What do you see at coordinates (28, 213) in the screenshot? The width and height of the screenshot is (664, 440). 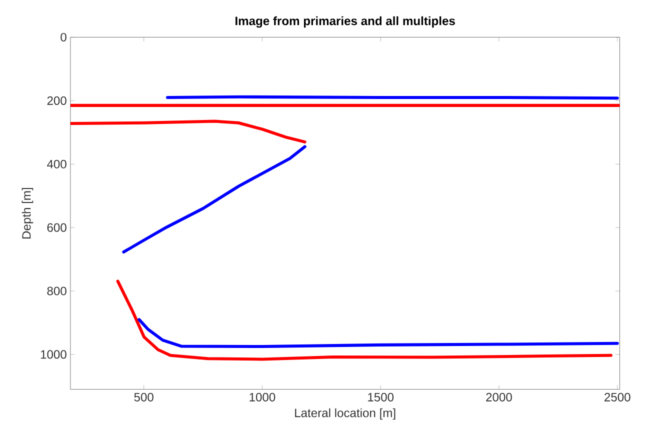 I see `y-axis-title: Depth [m]` at bounding box center [28, 213].